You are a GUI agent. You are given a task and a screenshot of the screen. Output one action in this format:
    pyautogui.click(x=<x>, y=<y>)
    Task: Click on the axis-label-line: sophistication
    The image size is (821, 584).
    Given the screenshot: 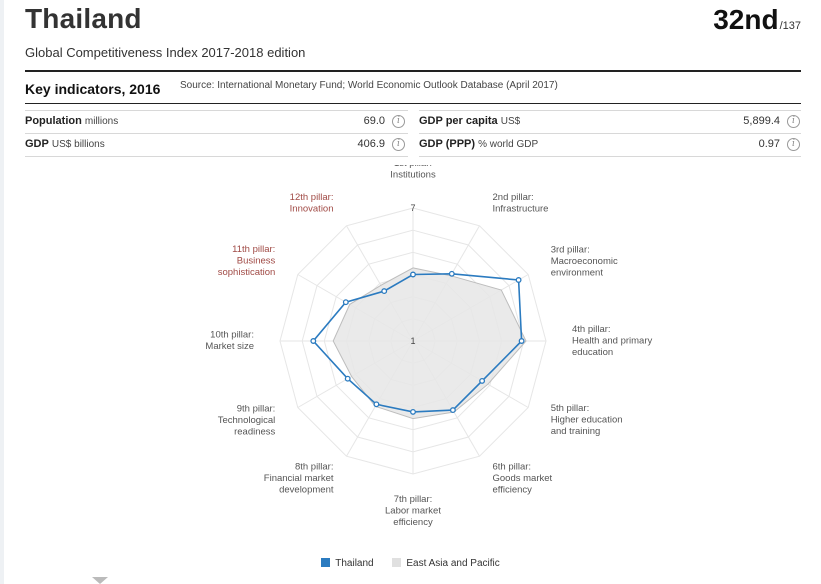 What is the action you would take?
    pyautogui.click(x=247, y=272)
    